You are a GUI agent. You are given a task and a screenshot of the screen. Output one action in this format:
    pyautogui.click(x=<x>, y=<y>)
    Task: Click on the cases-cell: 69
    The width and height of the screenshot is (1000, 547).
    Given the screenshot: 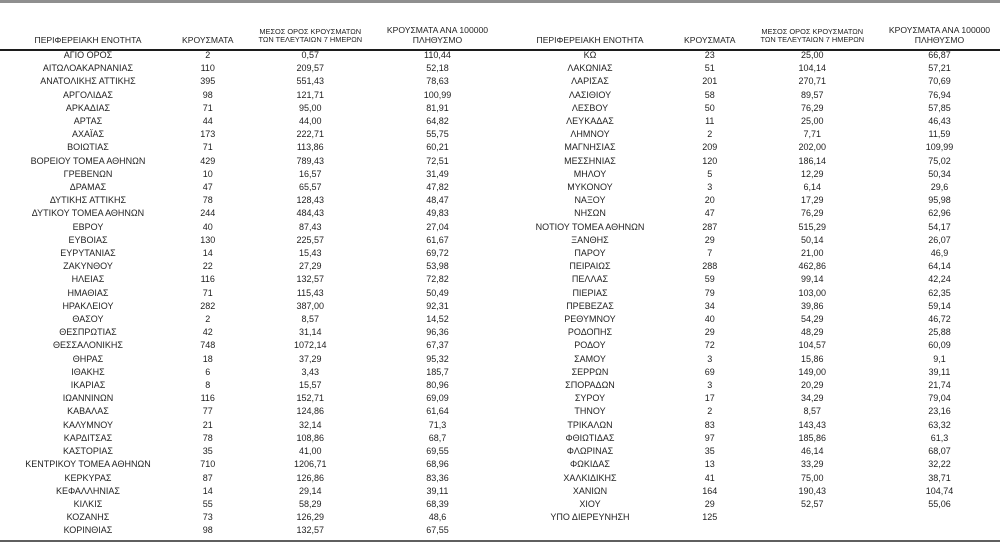 What is the action you would take?
    pyautogui.click(x=709, y=371)
    